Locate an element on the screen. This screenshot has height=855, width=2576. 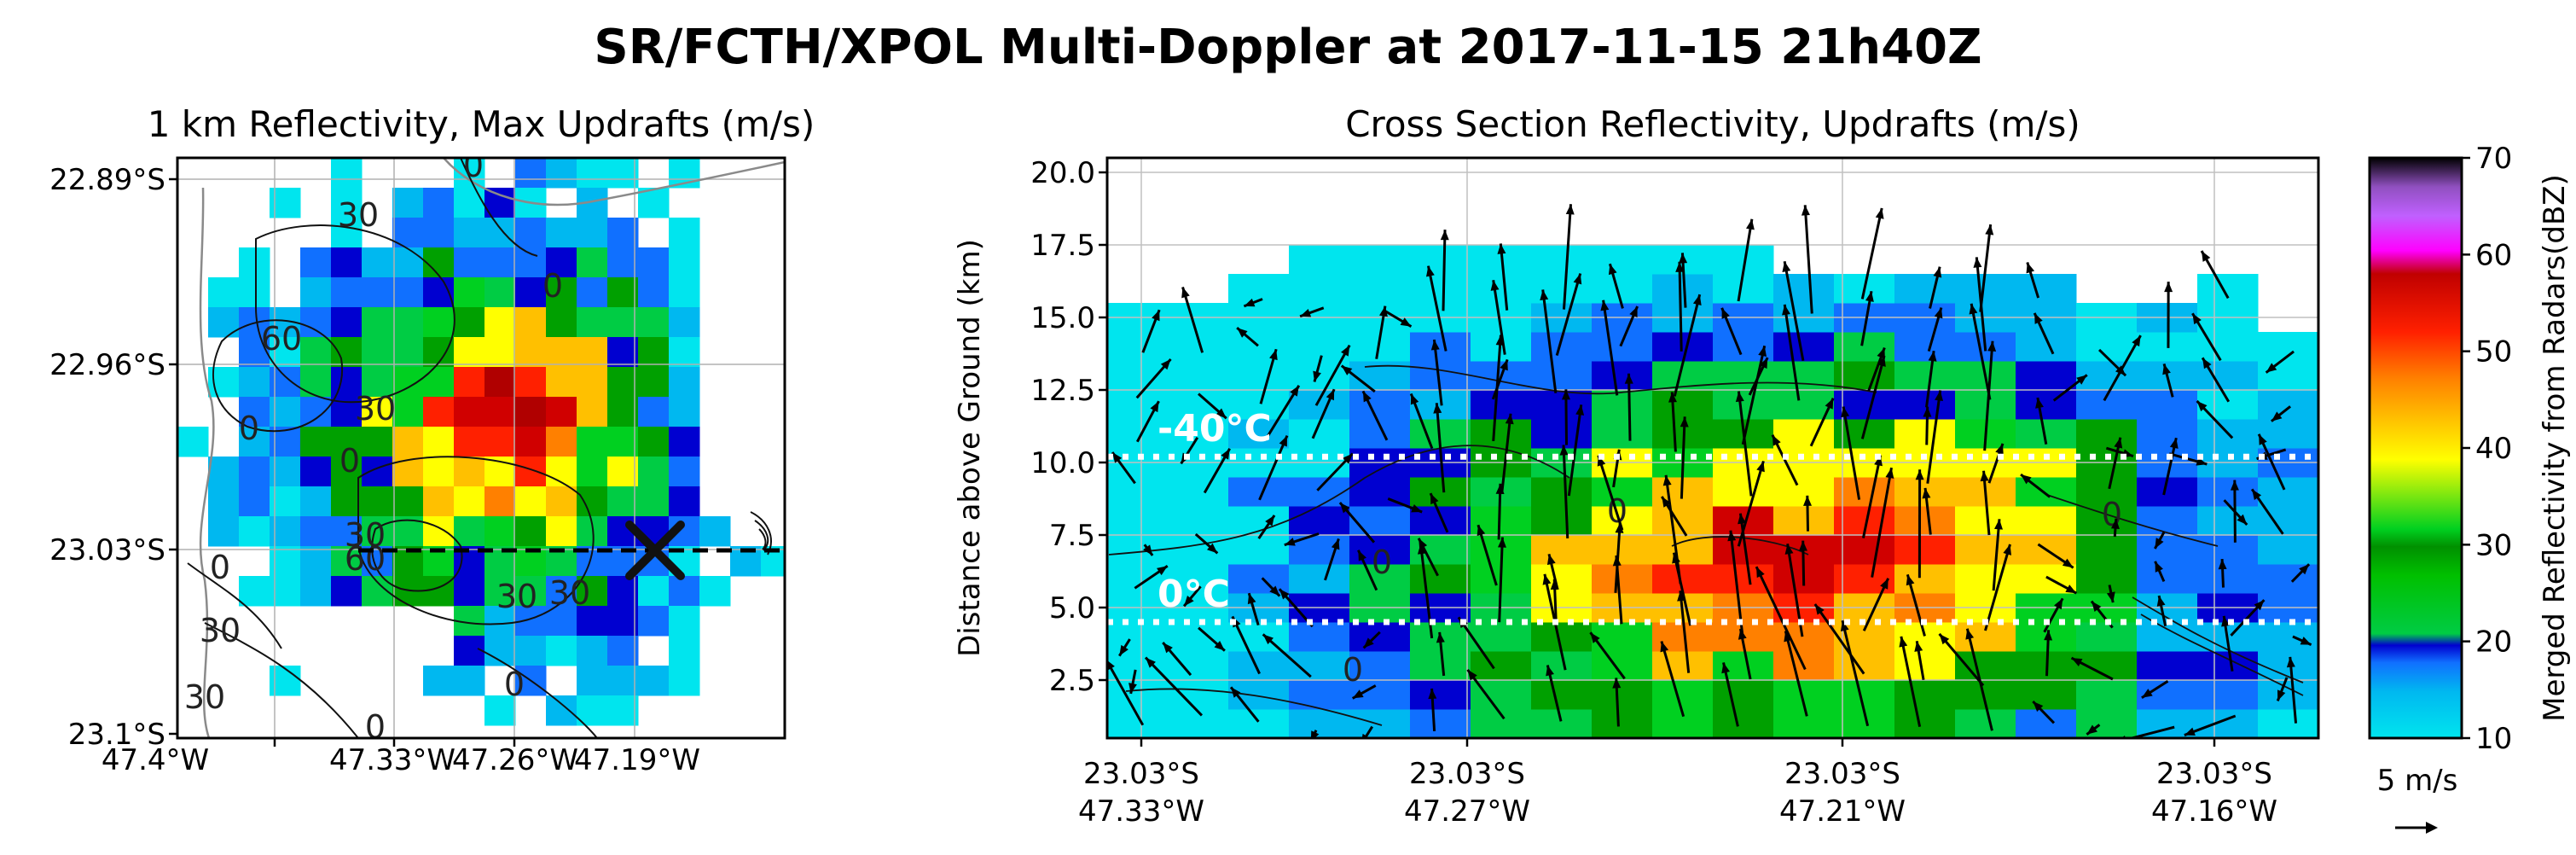
isotherm-label: -40°C is located at coordinates (1214, 429).